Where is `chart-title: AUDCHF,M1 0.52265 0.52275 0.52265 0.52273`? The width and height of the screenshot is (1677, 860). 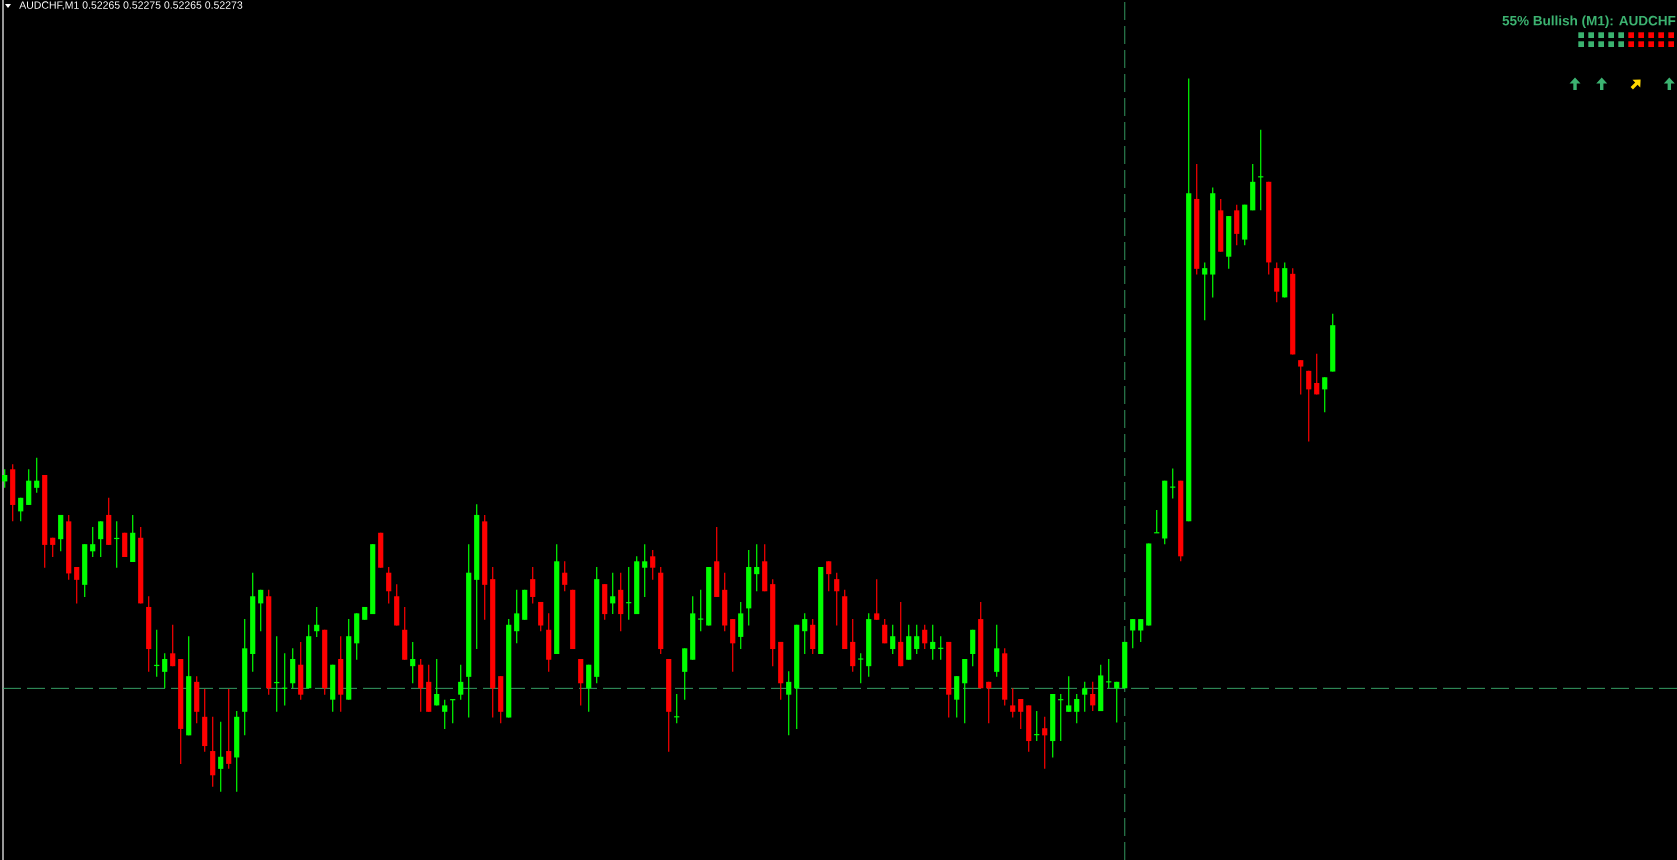 chart-title: AUDCHF,M1 0.52265 0.52275 0.52265 0.52273 is located at coordinates (131, 6).